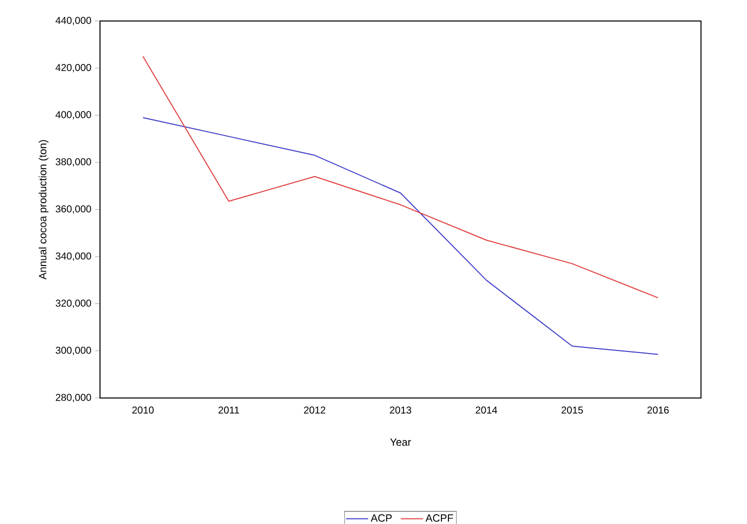  What do you see at coordinates (74, 256) in the screenshot?
I see `y-tick-label: 340,000` at bounding box center [74, 256].